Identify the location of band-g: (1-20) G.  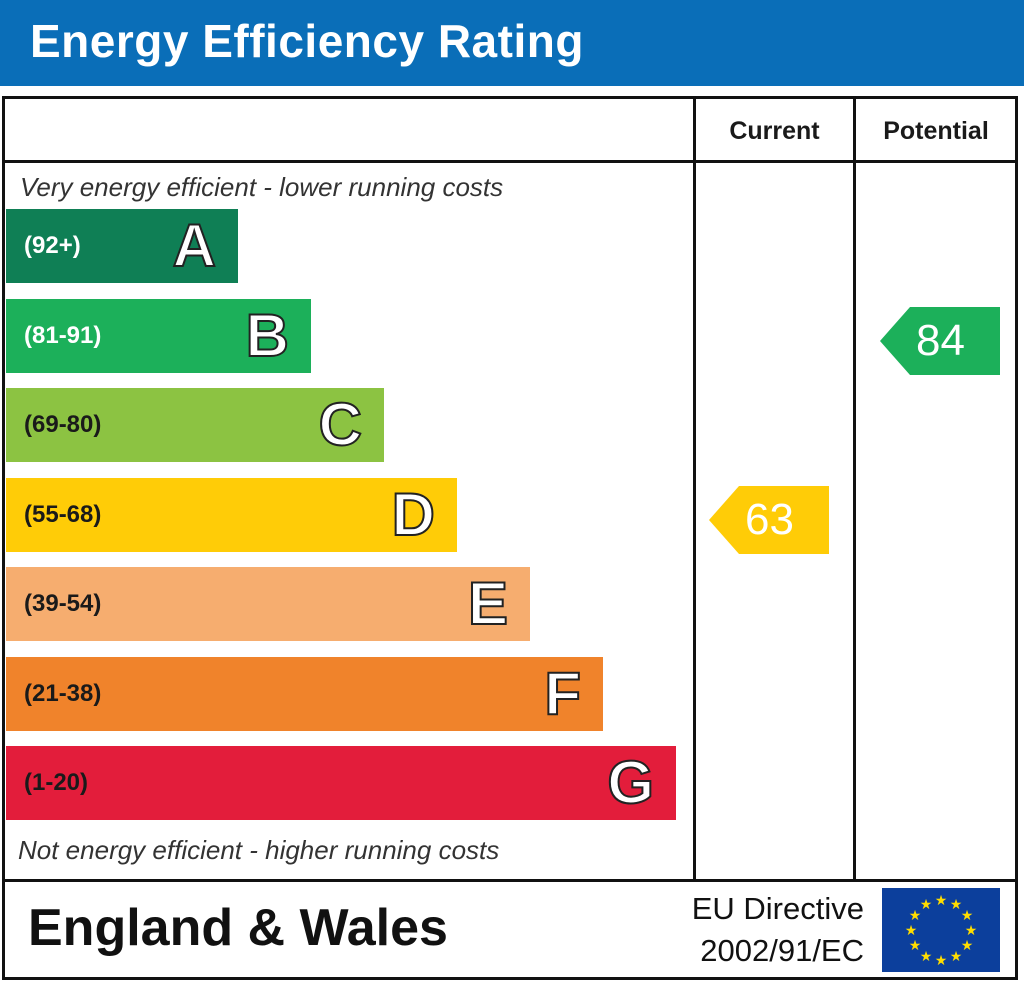
(341, 783).